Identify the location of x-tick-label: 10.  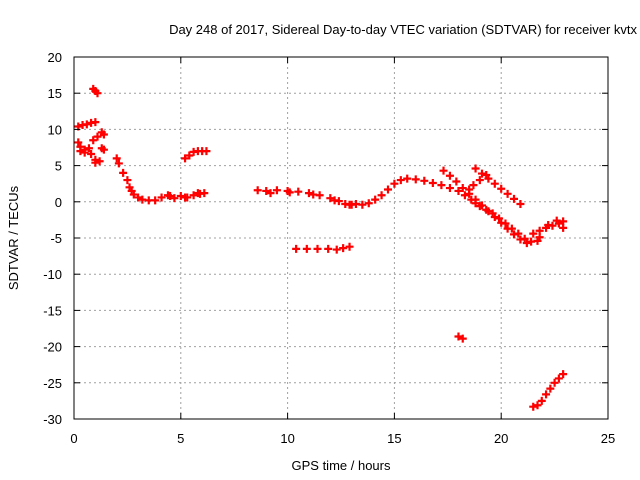
(287, 438).